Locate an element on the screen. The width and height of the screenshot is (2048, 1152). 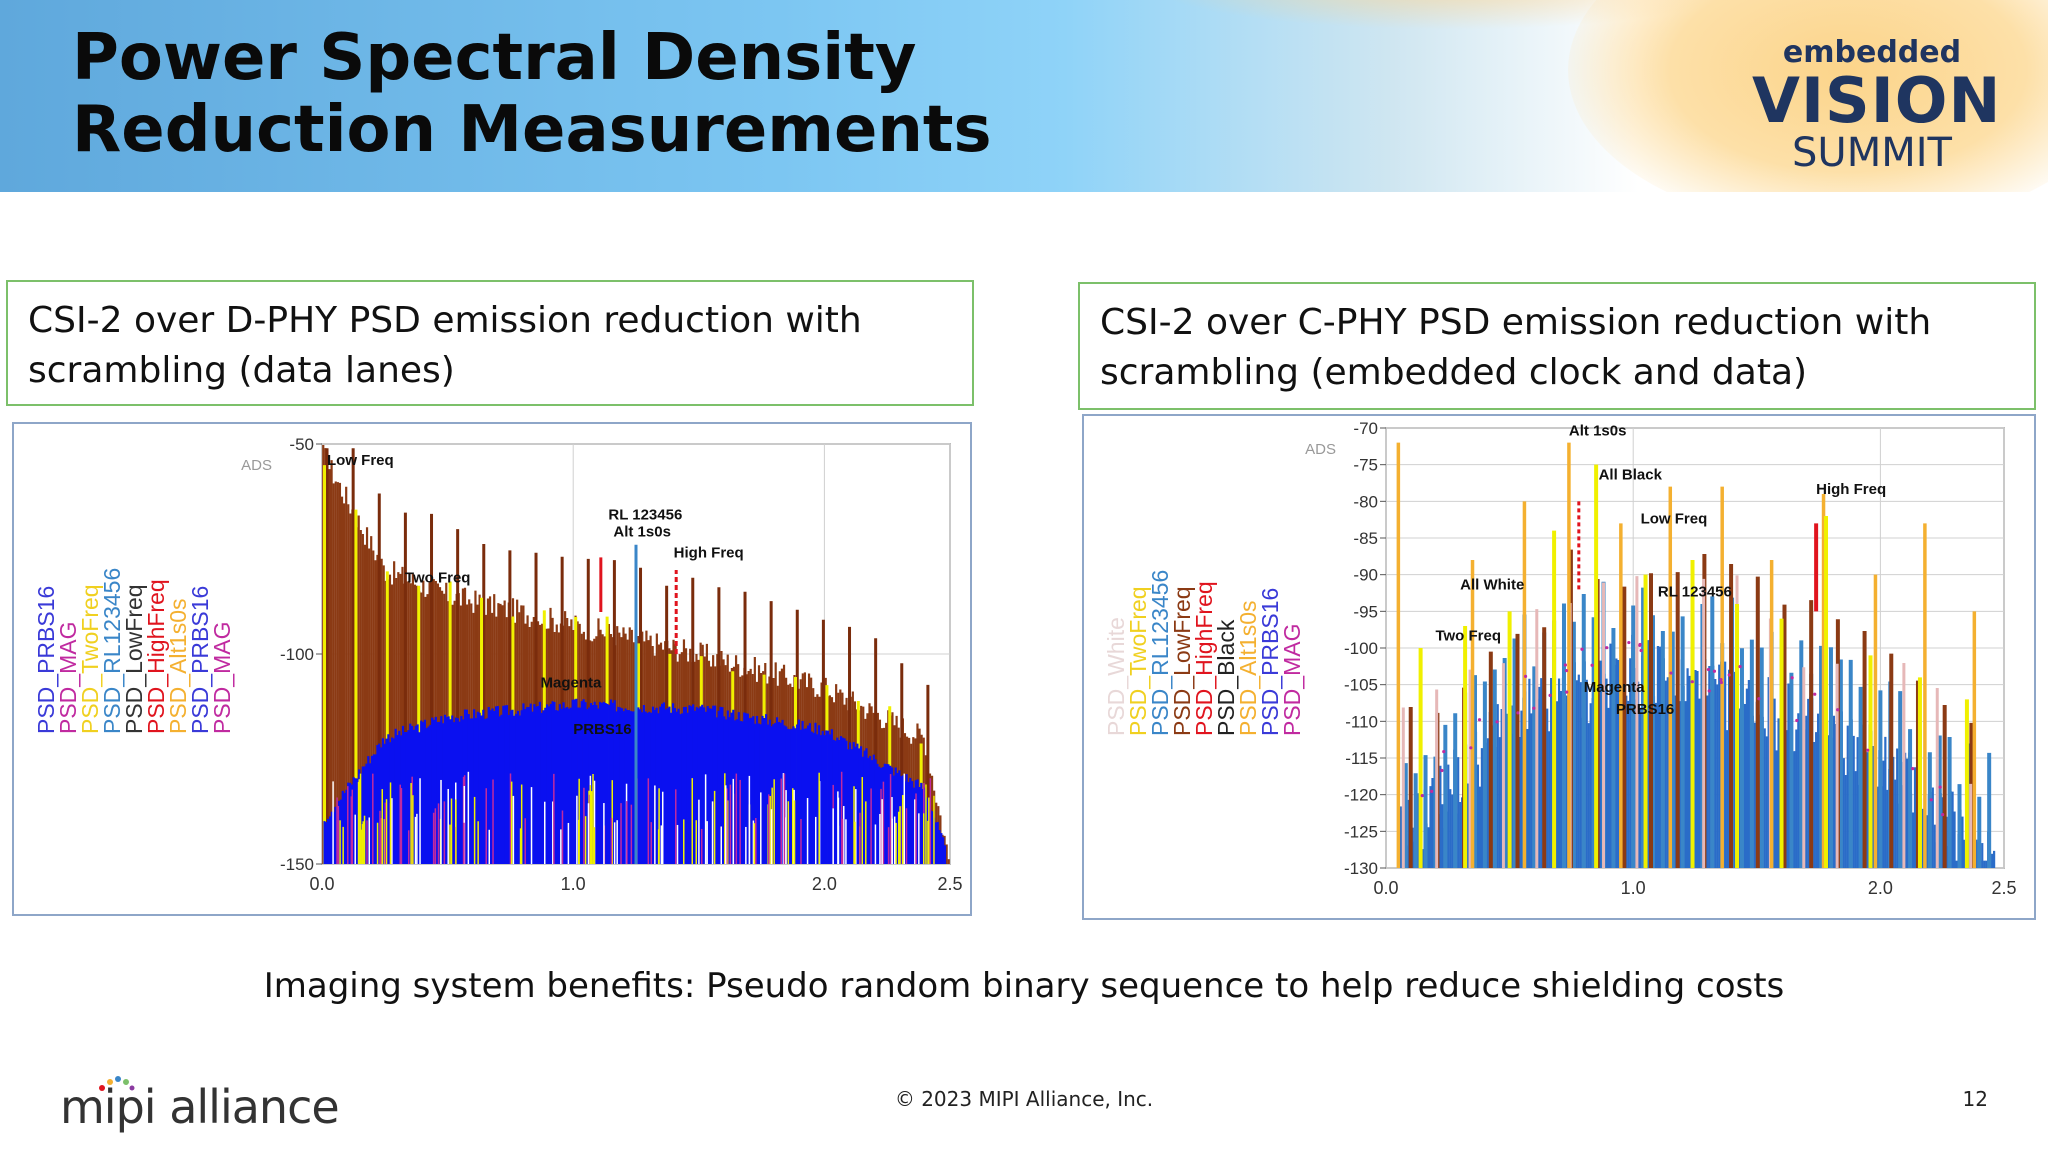
y-tick-label: -100 is located at coordinates (297, 654).